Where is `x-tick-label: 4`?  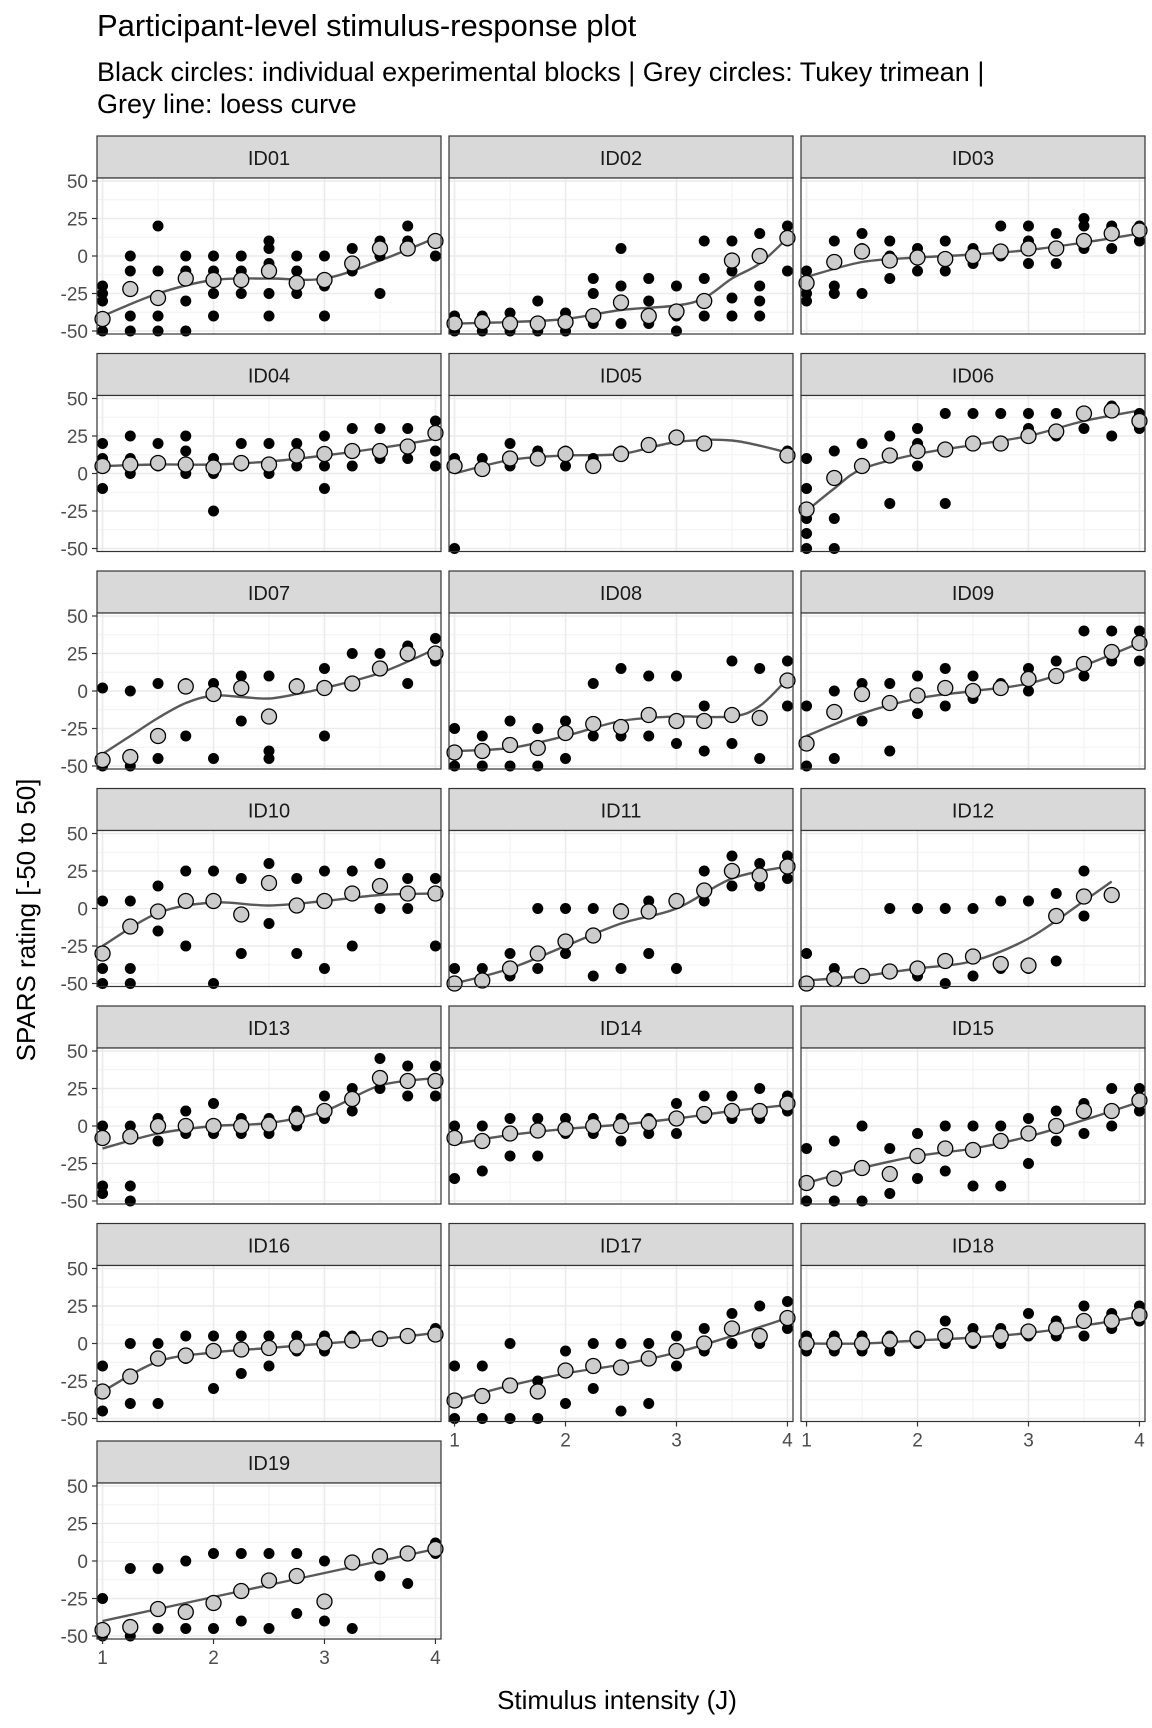
x-tick-label: 4 is located at coordinates (435, 1658).